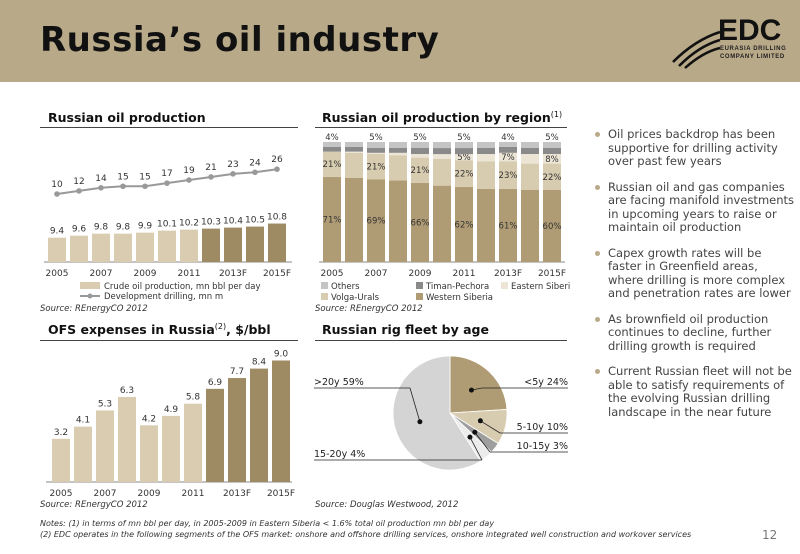 The width and height of the screenshot is (800, 554). I want to click on line-value-label: 21, so click(210, 168).